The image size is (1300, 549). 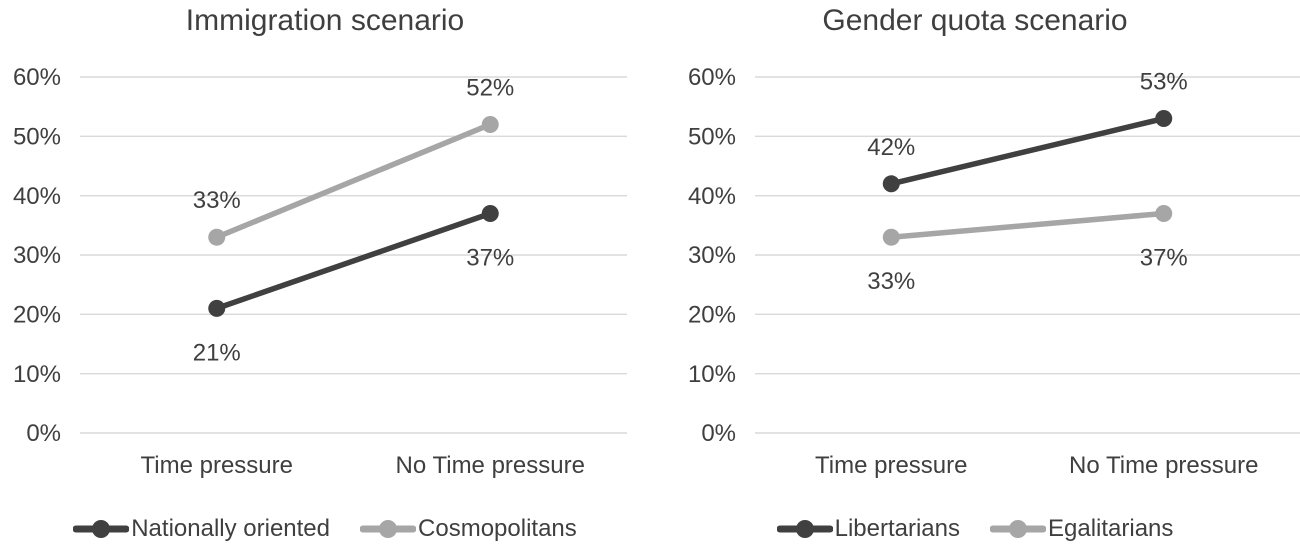 What do you see at coordinates (1111, 528) in the screenshot?
I see `legend-label: Egalitarians` at bounding box center [1111, 528].